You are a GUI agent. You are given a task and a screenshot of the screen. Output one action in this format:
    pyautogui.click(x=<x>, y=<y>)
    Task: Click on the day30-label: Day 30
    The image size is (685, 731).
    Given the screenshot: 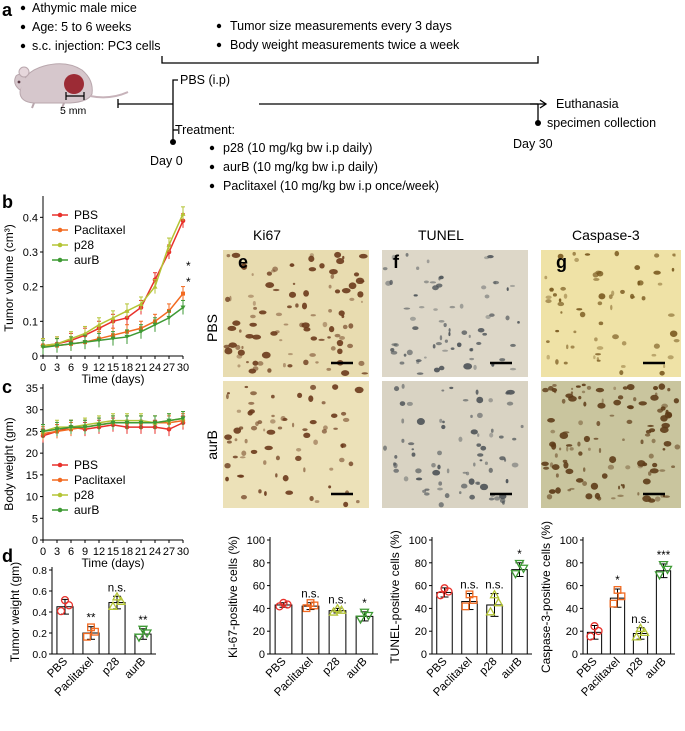 What is the action you would take?
    pyautogui.click(x=533, y=144)
    